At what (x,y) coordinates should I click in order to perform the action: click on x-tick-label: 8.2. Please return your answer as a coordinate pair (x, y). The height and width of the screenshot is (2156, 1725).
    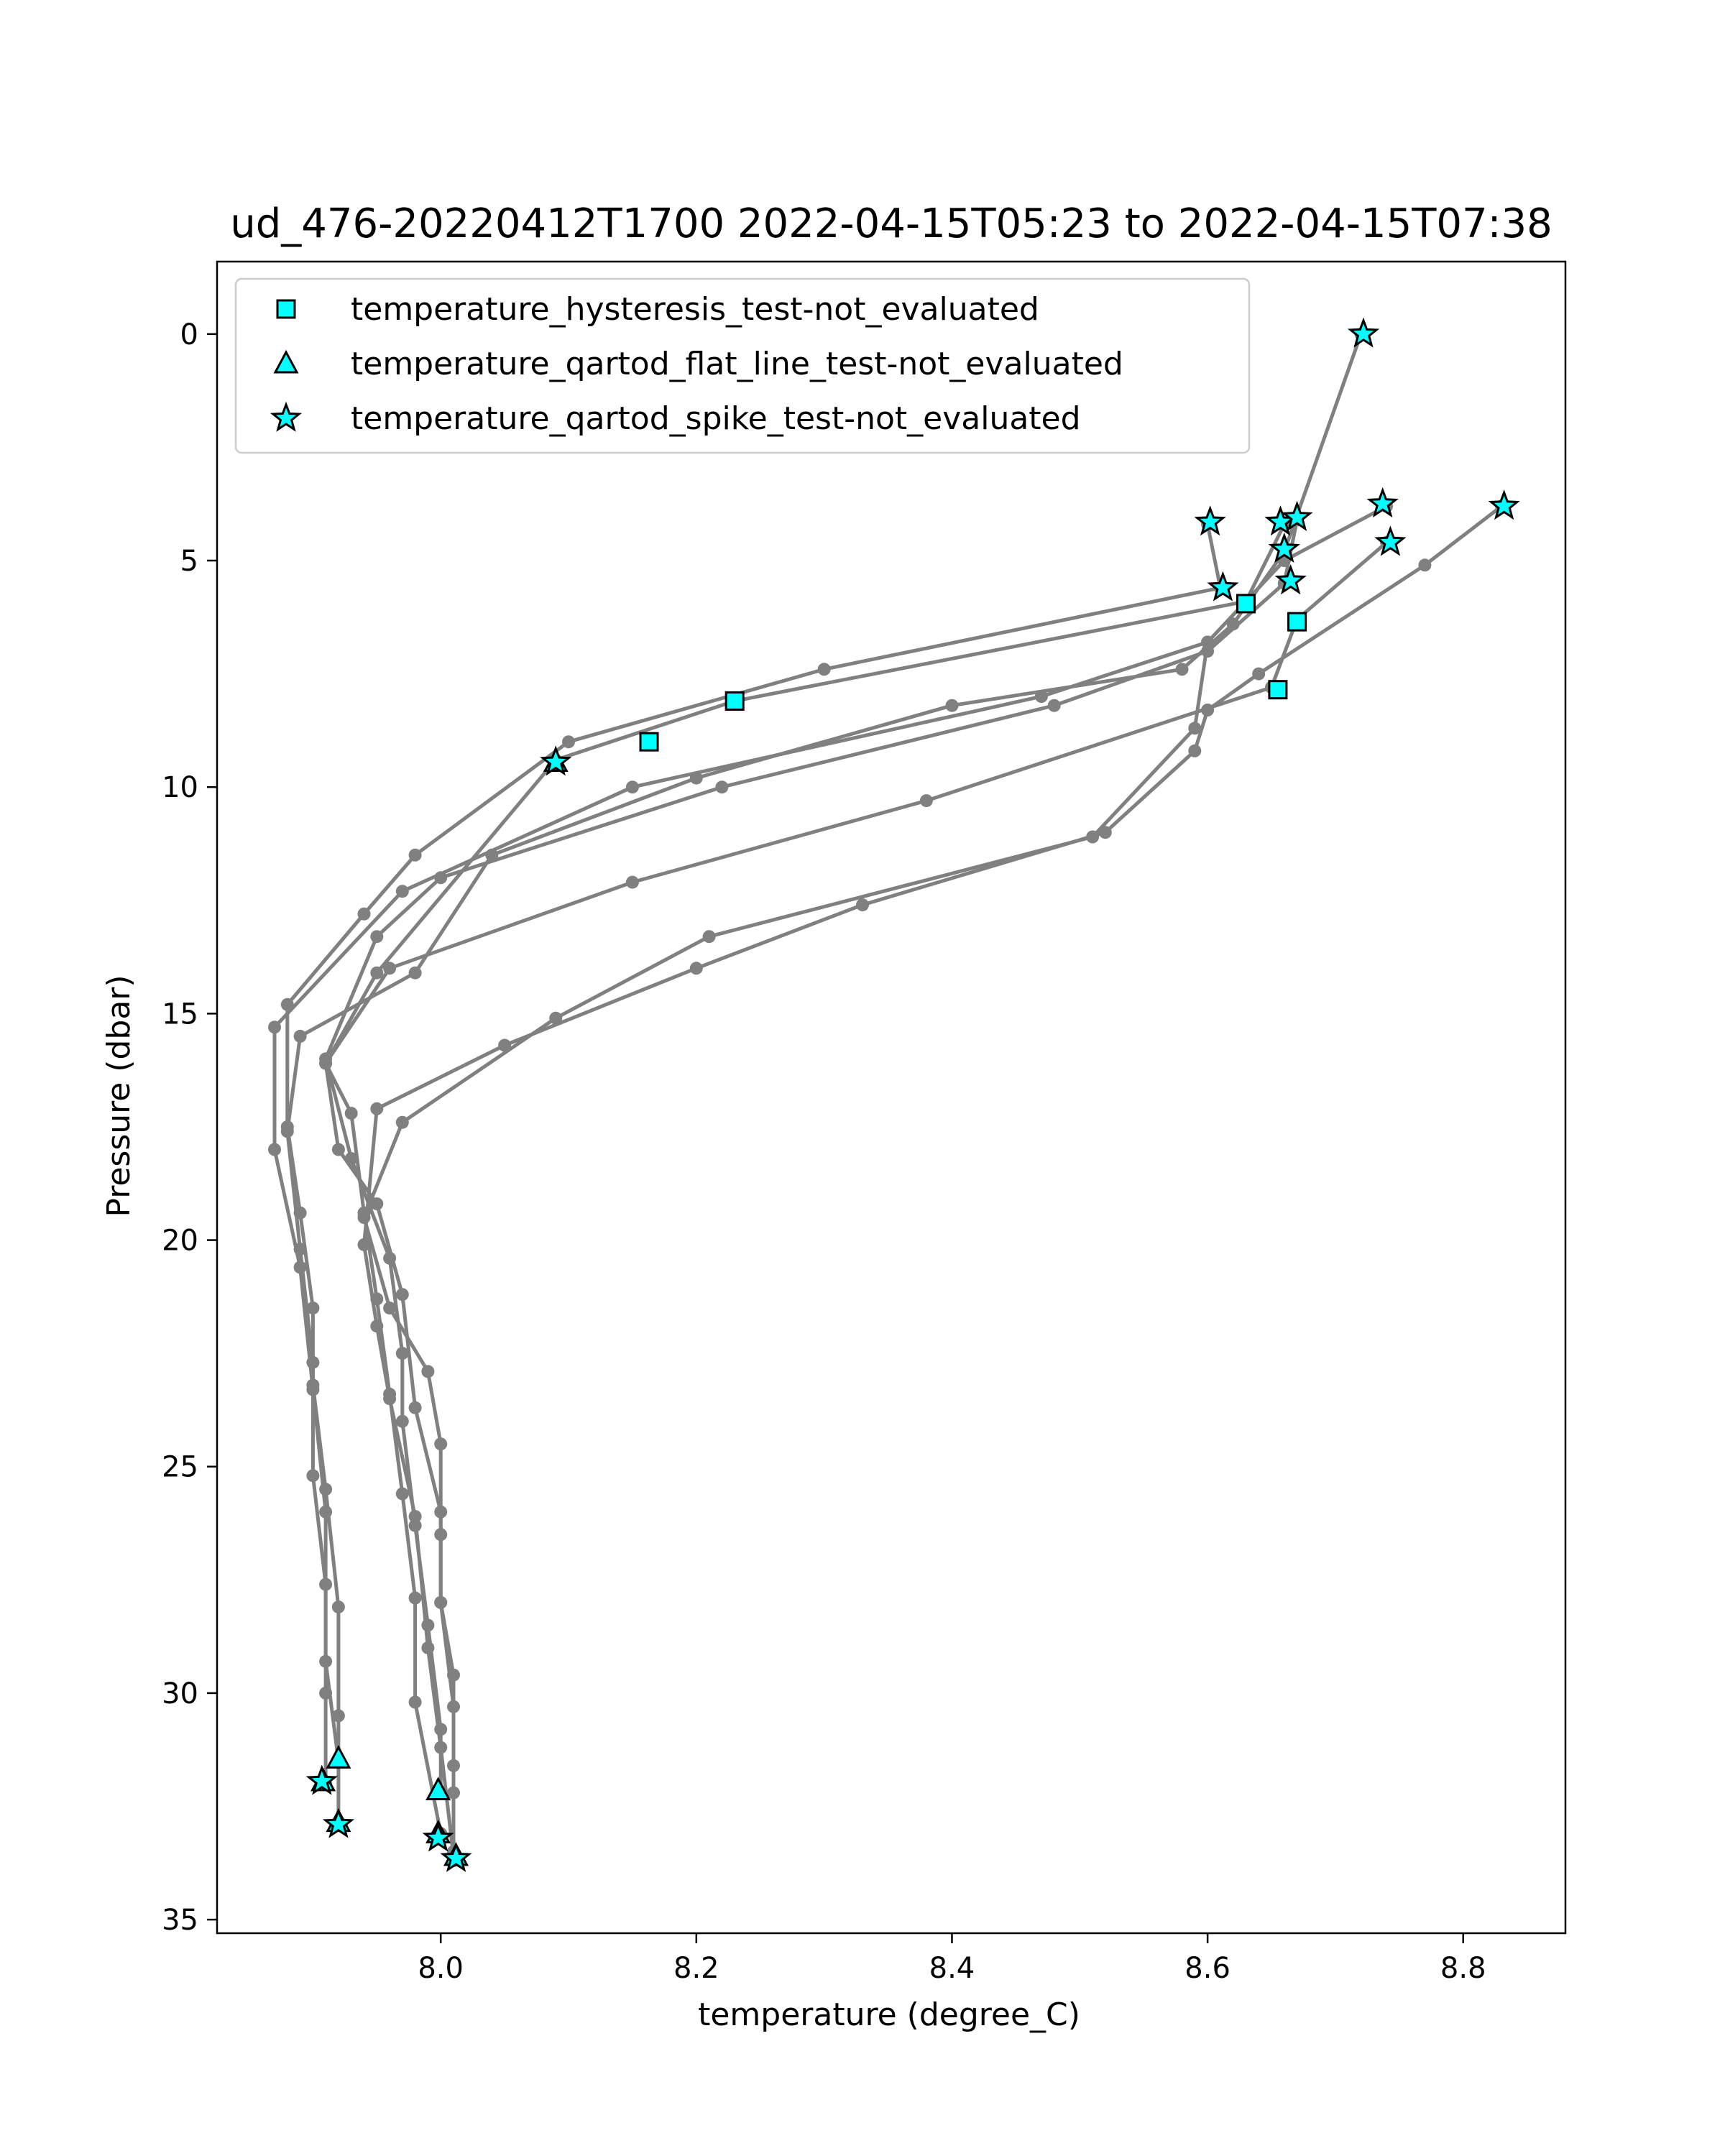
    Looking at the image, I should click on (696, 1969).